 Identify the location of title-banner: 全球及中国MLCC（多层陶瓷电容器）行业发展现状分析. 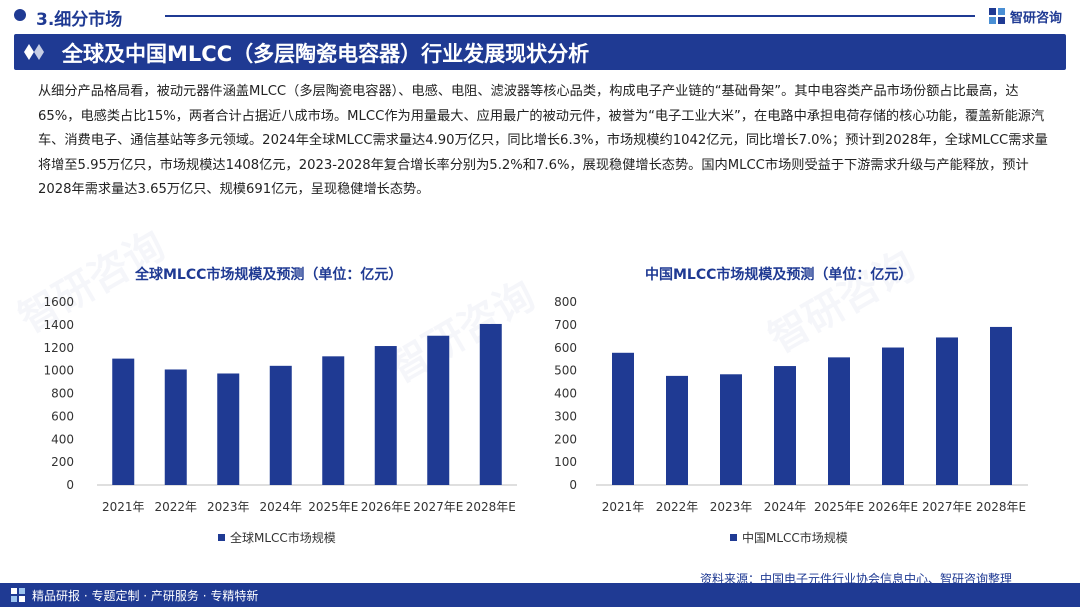
(540, 52).